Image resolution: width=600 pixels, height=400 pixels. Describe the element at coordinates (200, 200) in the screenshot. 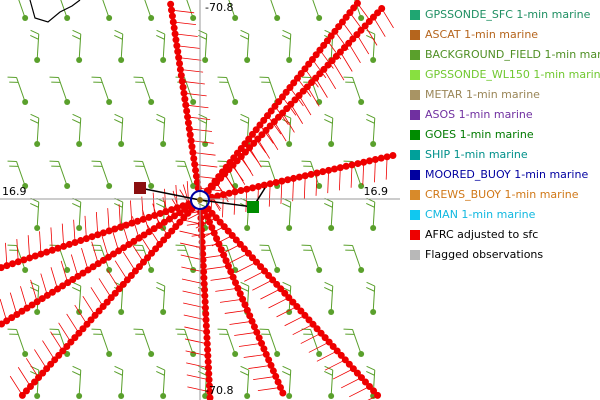

I see `center-dot` at that location.